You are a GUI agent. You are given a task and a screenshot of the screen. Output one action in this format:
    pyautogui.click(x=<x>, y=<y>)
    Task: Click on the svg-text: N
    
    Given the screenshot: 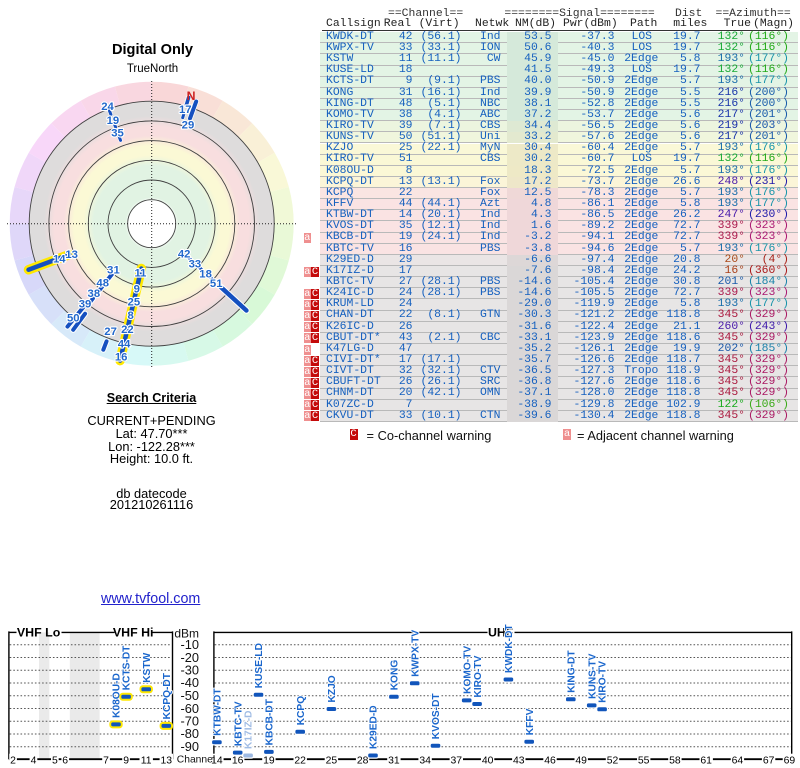 What is the action you would take?
    pyautogui.click(x=191, y=96)
    